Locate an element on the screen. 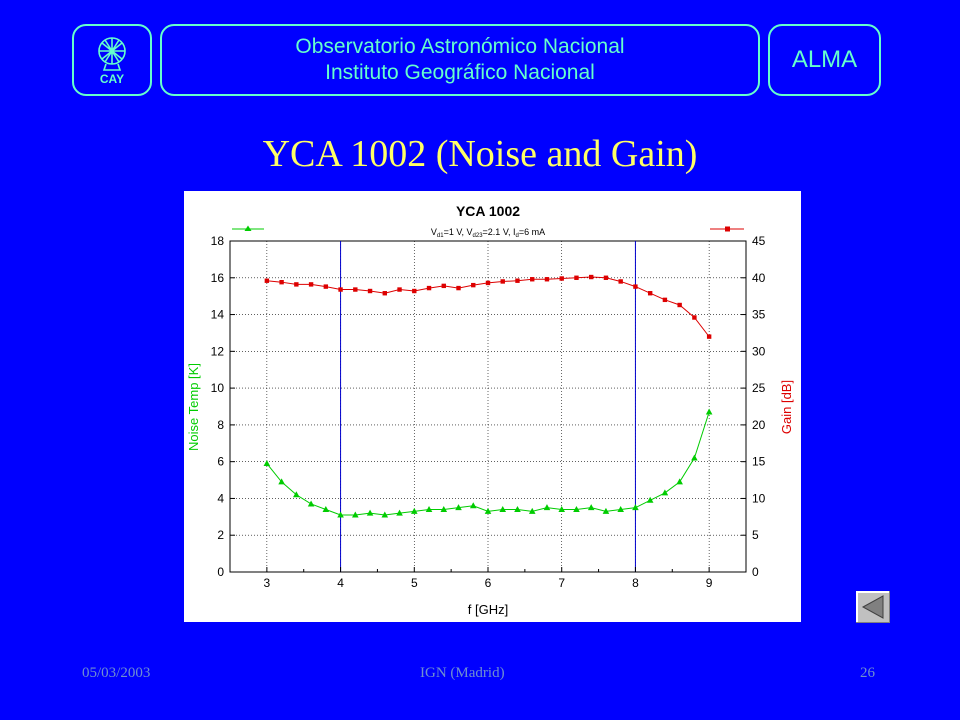  institution-line-1: Observatorio Astronómico Nacional is located at coordinates (460, 46).